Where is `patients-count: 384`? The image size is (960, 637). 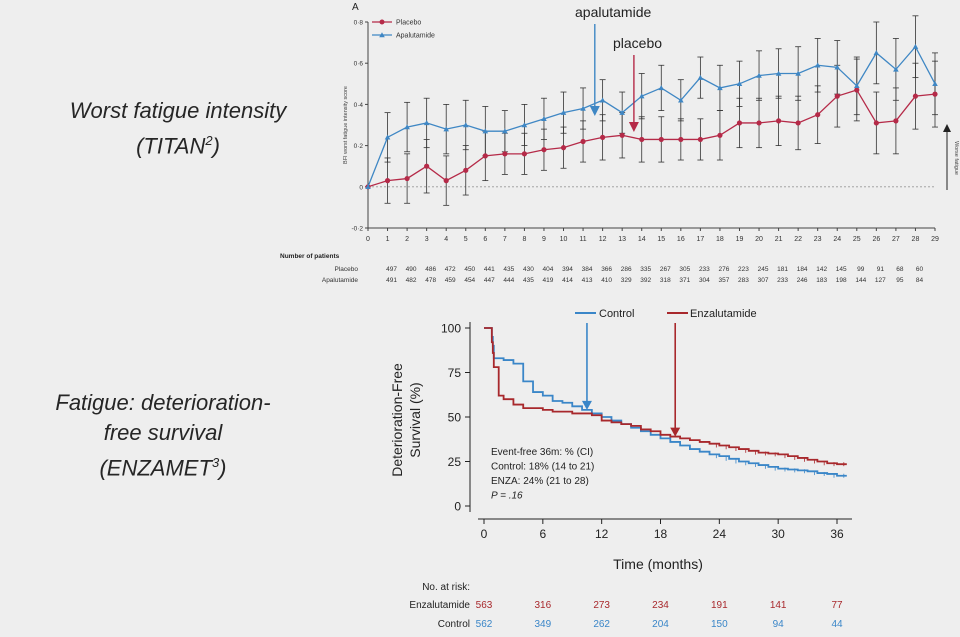
patients-count: 384 is located at coordinates (587, 269).